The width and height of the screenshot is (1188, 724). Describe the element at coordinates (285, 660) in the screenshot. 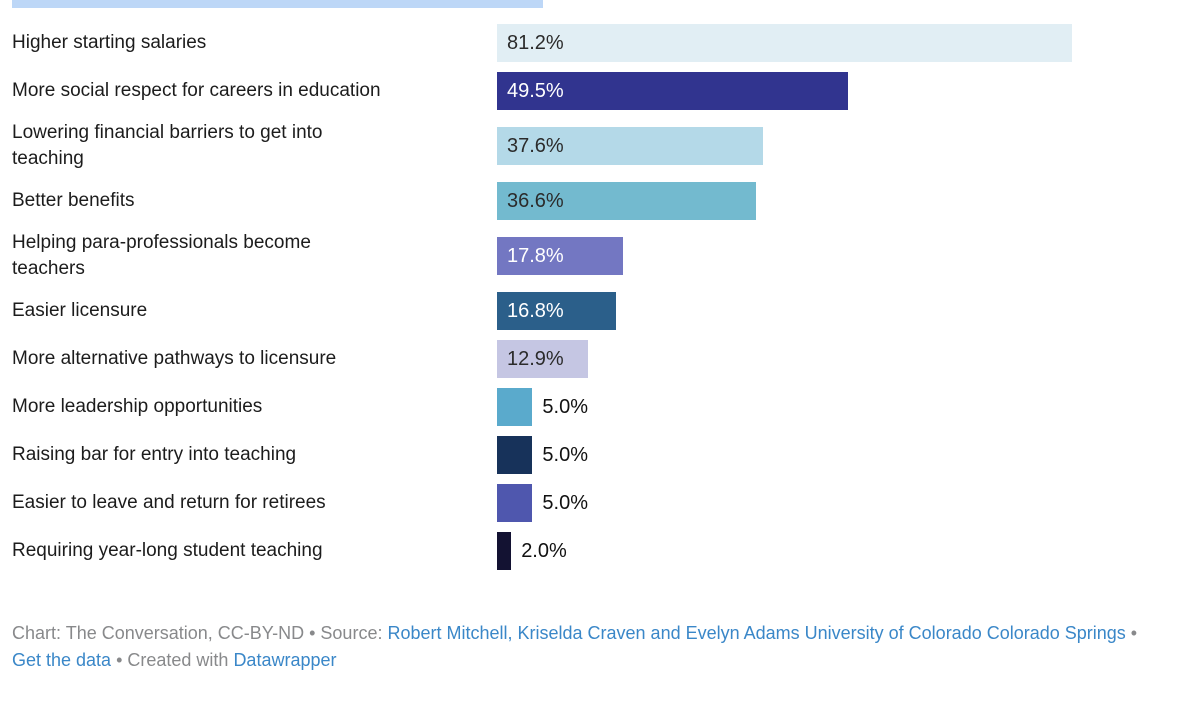

I see `datawrapper-link: Datawrapper` at that location.